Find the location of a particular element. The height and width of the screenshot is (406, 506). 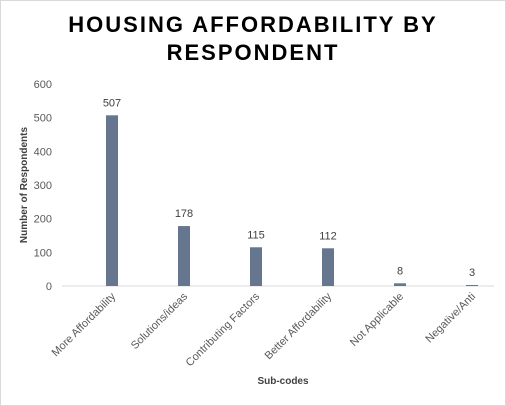

data-label: 8 is located at coordinates (400, 271).